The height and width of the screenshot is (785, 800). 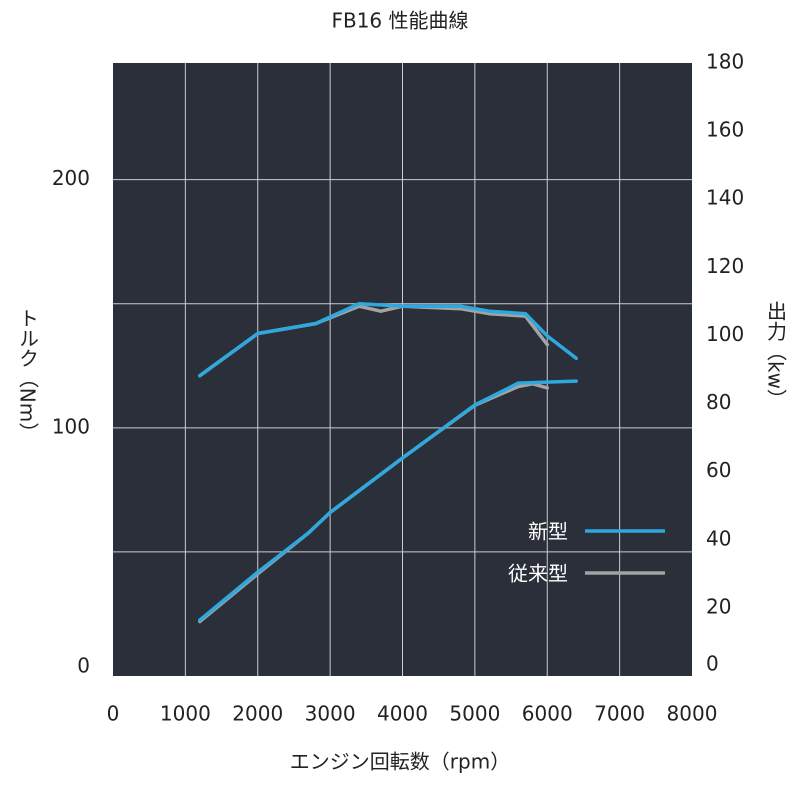 I want to click on x-tick-label: 6000, so click(x=547, y=714).